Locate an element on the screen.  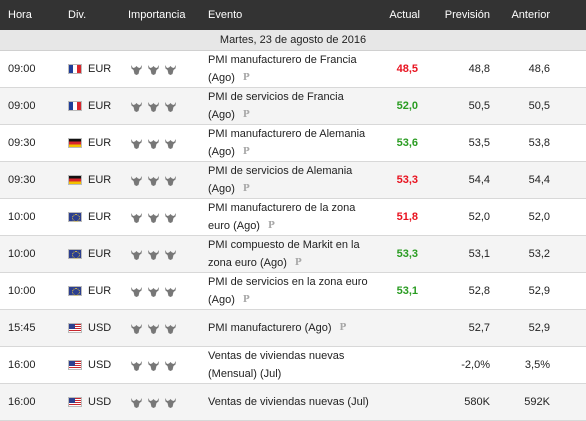
event-forecast: 48,8 is located at coordinates (460, 69).